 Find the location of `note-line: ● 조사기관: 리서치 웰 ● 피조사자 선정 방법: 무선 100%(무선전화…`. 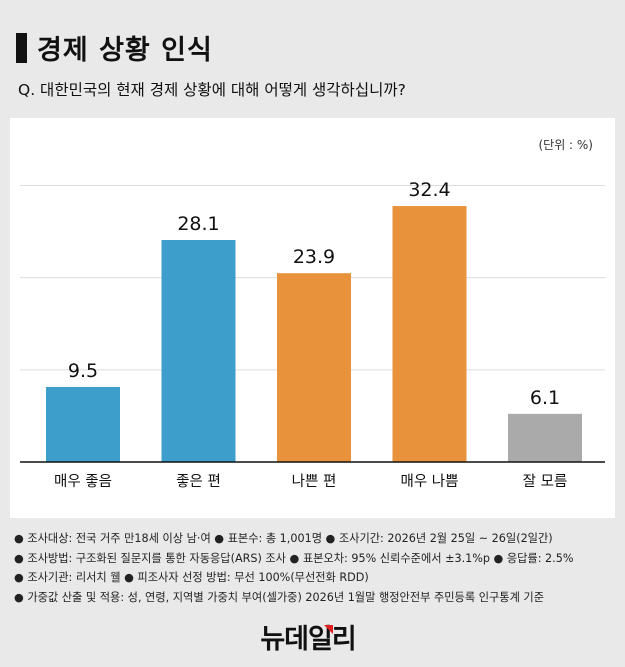

note-line: ● 조사기관: 리서치 웰 ● 피조사자 선정 방법: 무선 100%(무선전화… is located at coordinates (191, 577).